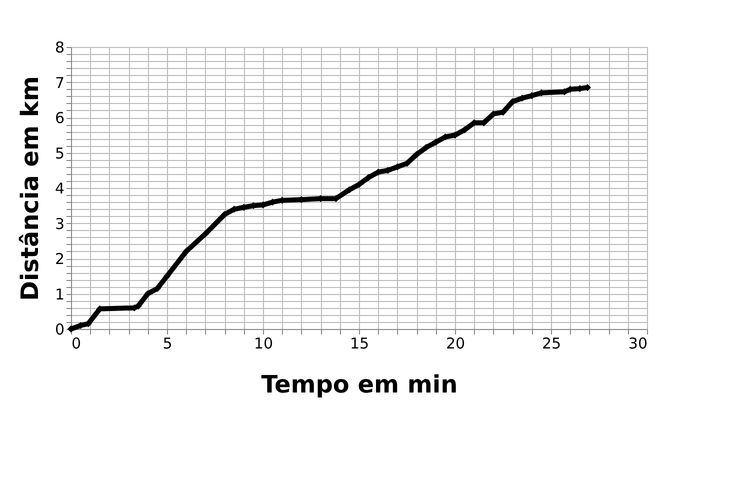  I want to click on x-tick-label: 15, so click(360, 343).